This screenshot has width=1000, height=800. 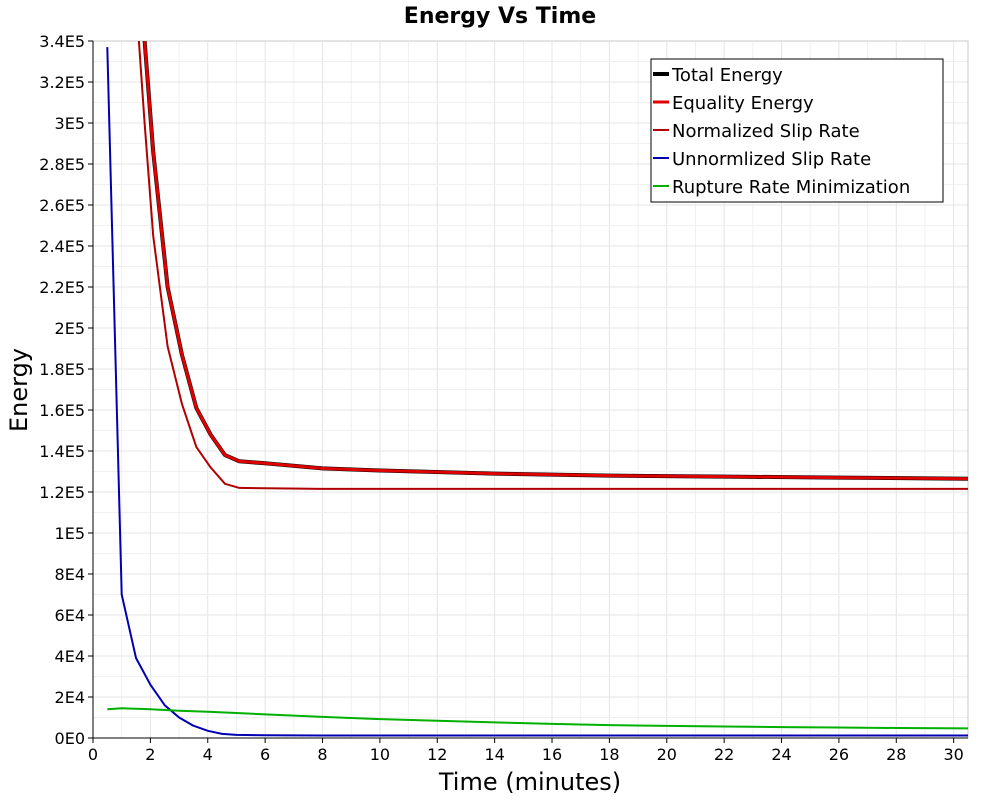 What do you see at coordinates (791, 187) in the screenshot?
I see `legend-label-rupture-rate-minimization: Rupture Rate Minimization` at bounding box center [791, 187].